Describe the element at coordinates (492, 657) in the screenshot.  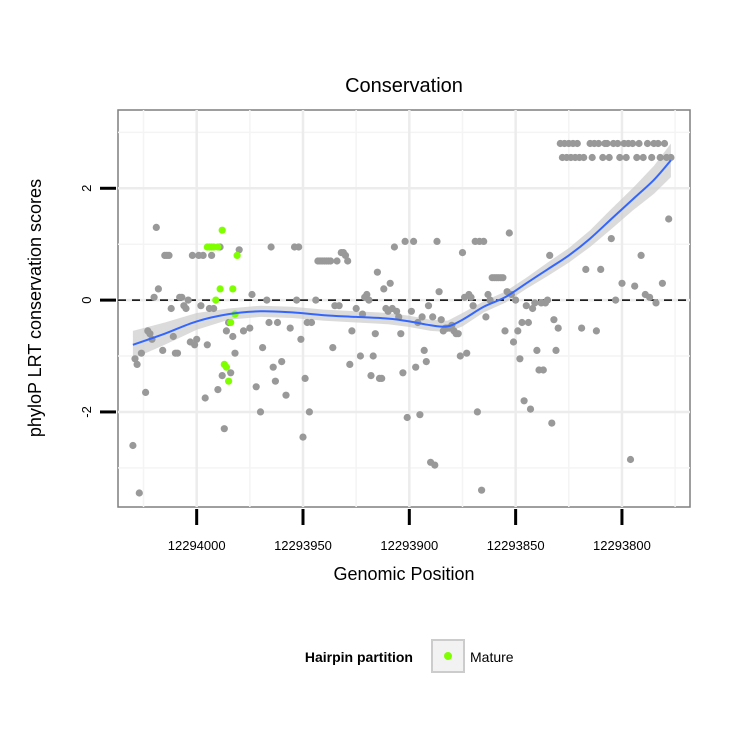
I see `legend-label-mature: Mature` at that location.